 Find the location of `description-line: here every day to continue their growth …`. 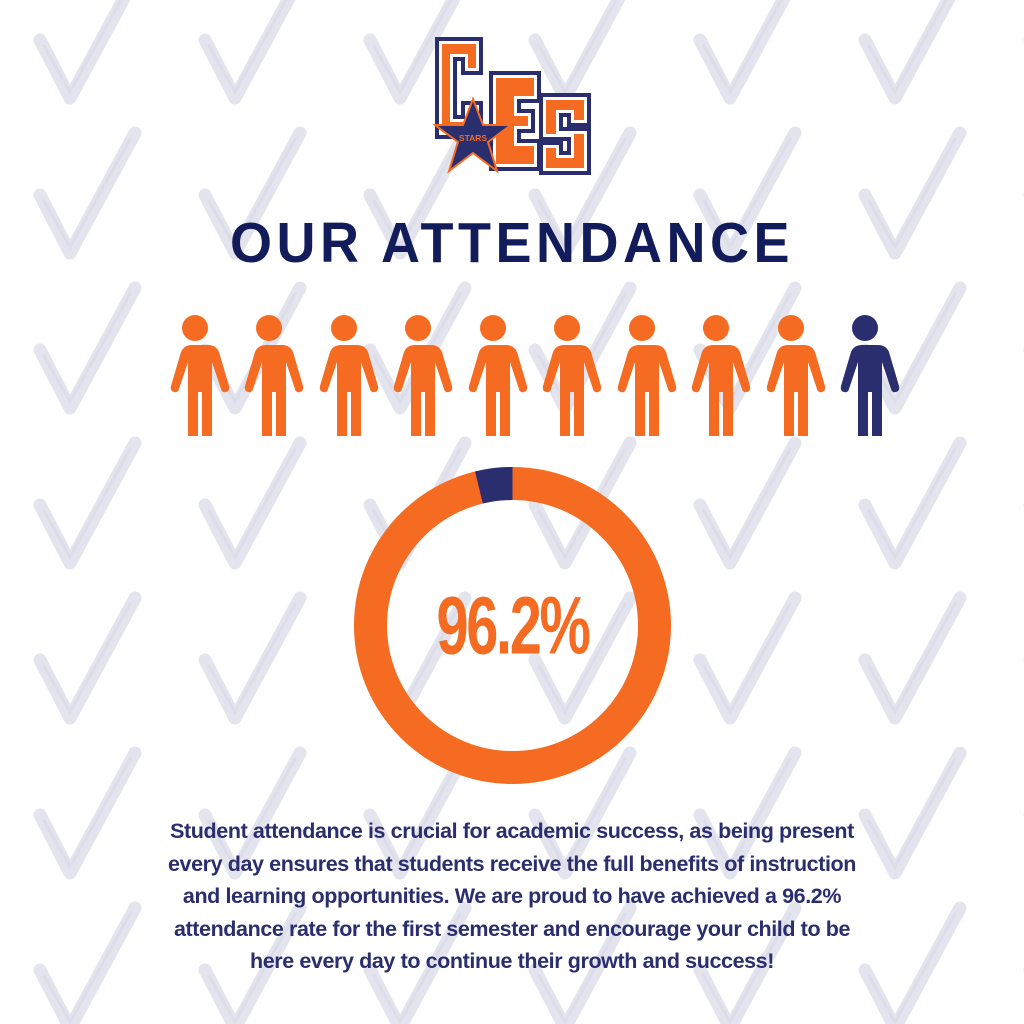

description-line: here every day to continue their growth … is located at coordinates (512, 961).